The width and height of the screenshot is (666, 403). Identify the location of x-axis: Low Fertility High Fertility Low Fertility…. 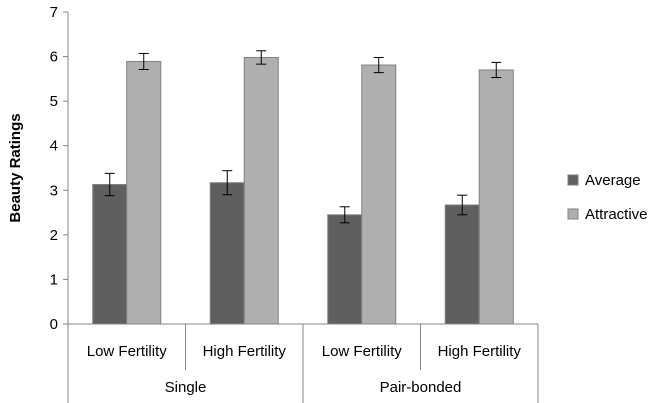
(303, 363).